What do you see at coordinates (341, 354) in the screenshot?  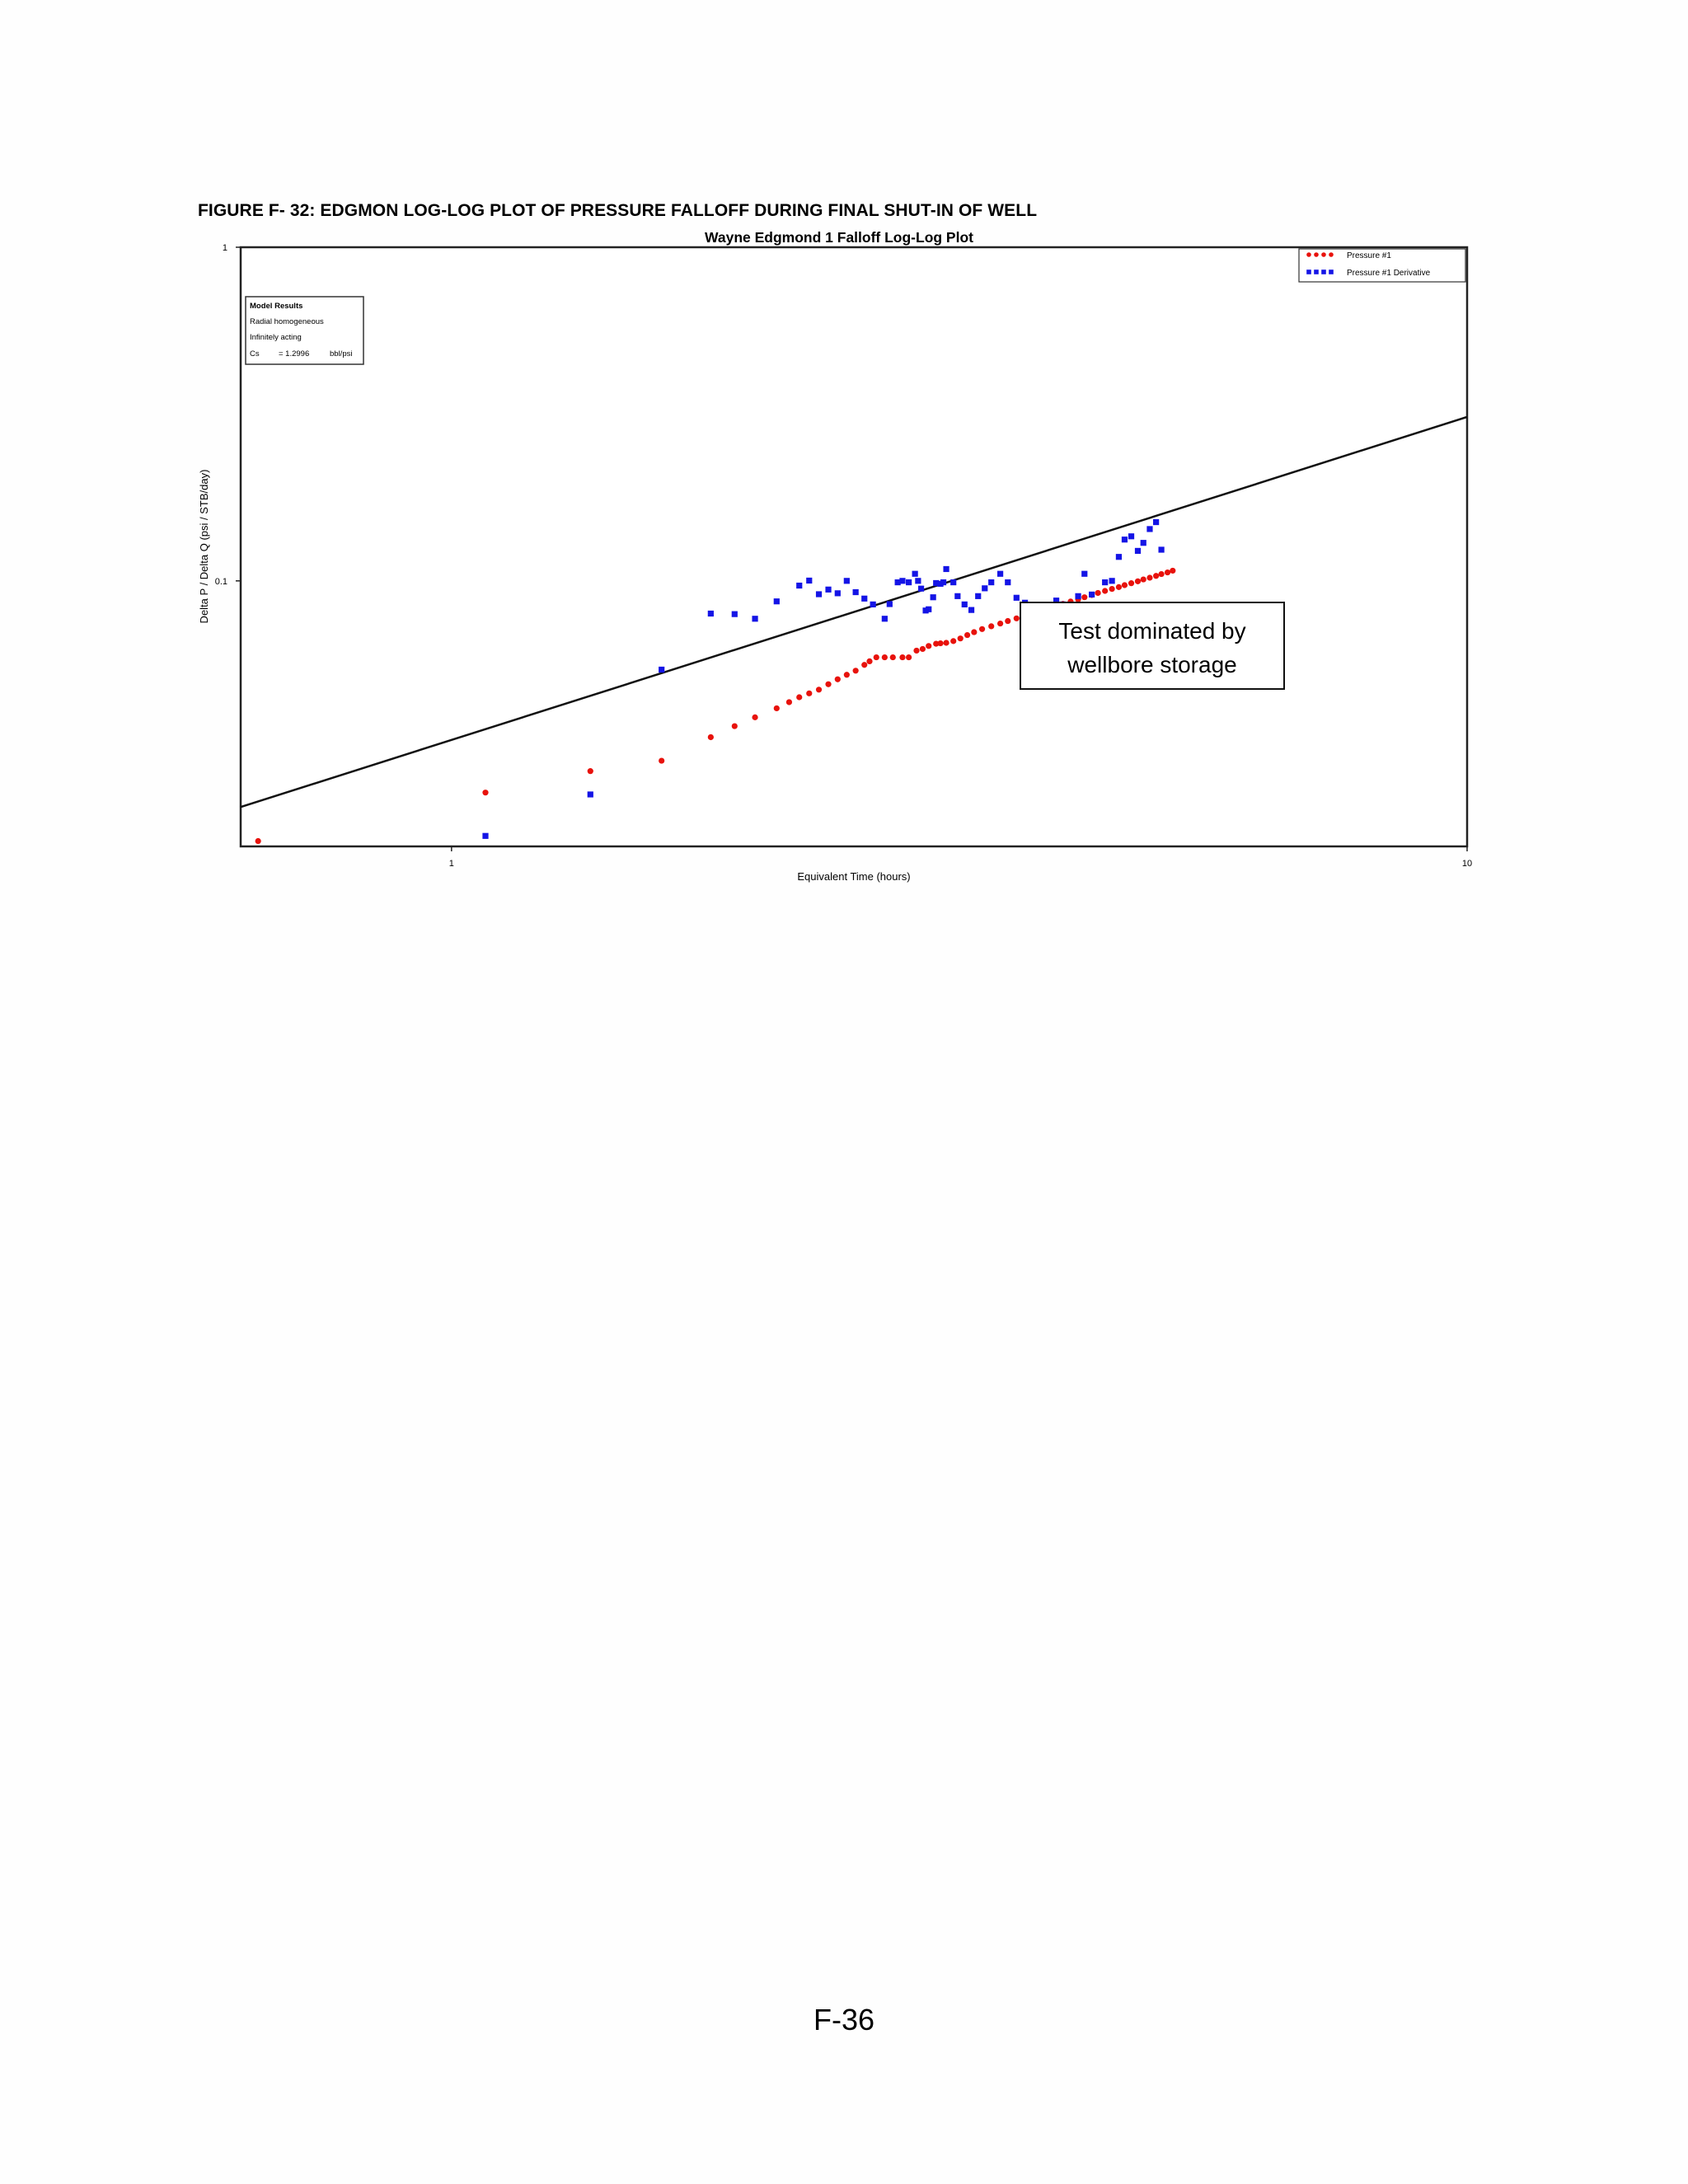 I see `model-results-line: bbl/psi` at bounding box center [341, 354].